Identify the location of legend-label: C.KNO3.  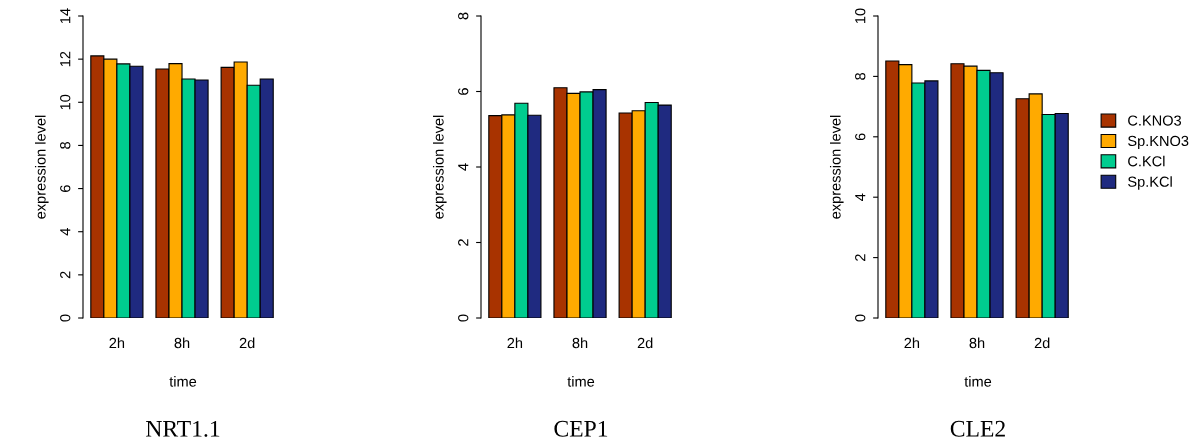
(1155, 120).